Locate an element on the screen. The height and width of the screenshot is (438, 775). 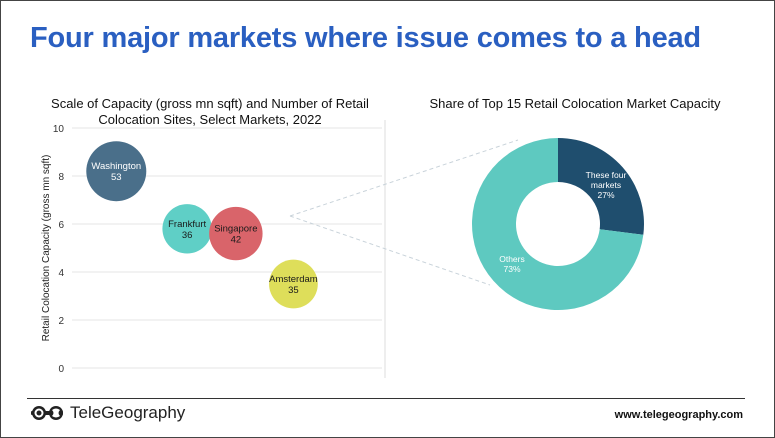
bubble-label: Amsterdam is located at coordinates (293, 279).